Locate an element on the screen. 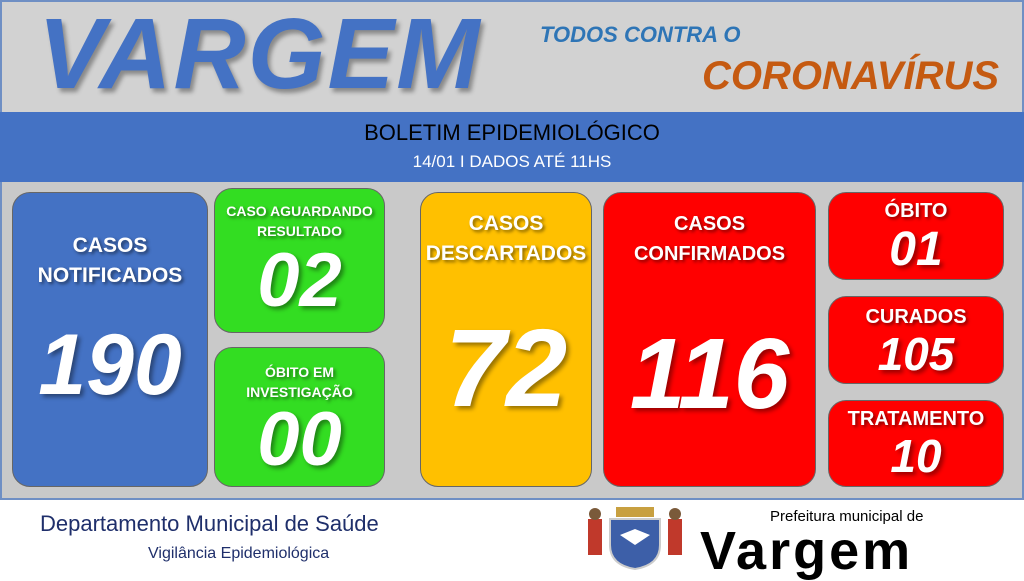  card-label: CASOS CONFIRMADOS is located at coordinates (709, 239).